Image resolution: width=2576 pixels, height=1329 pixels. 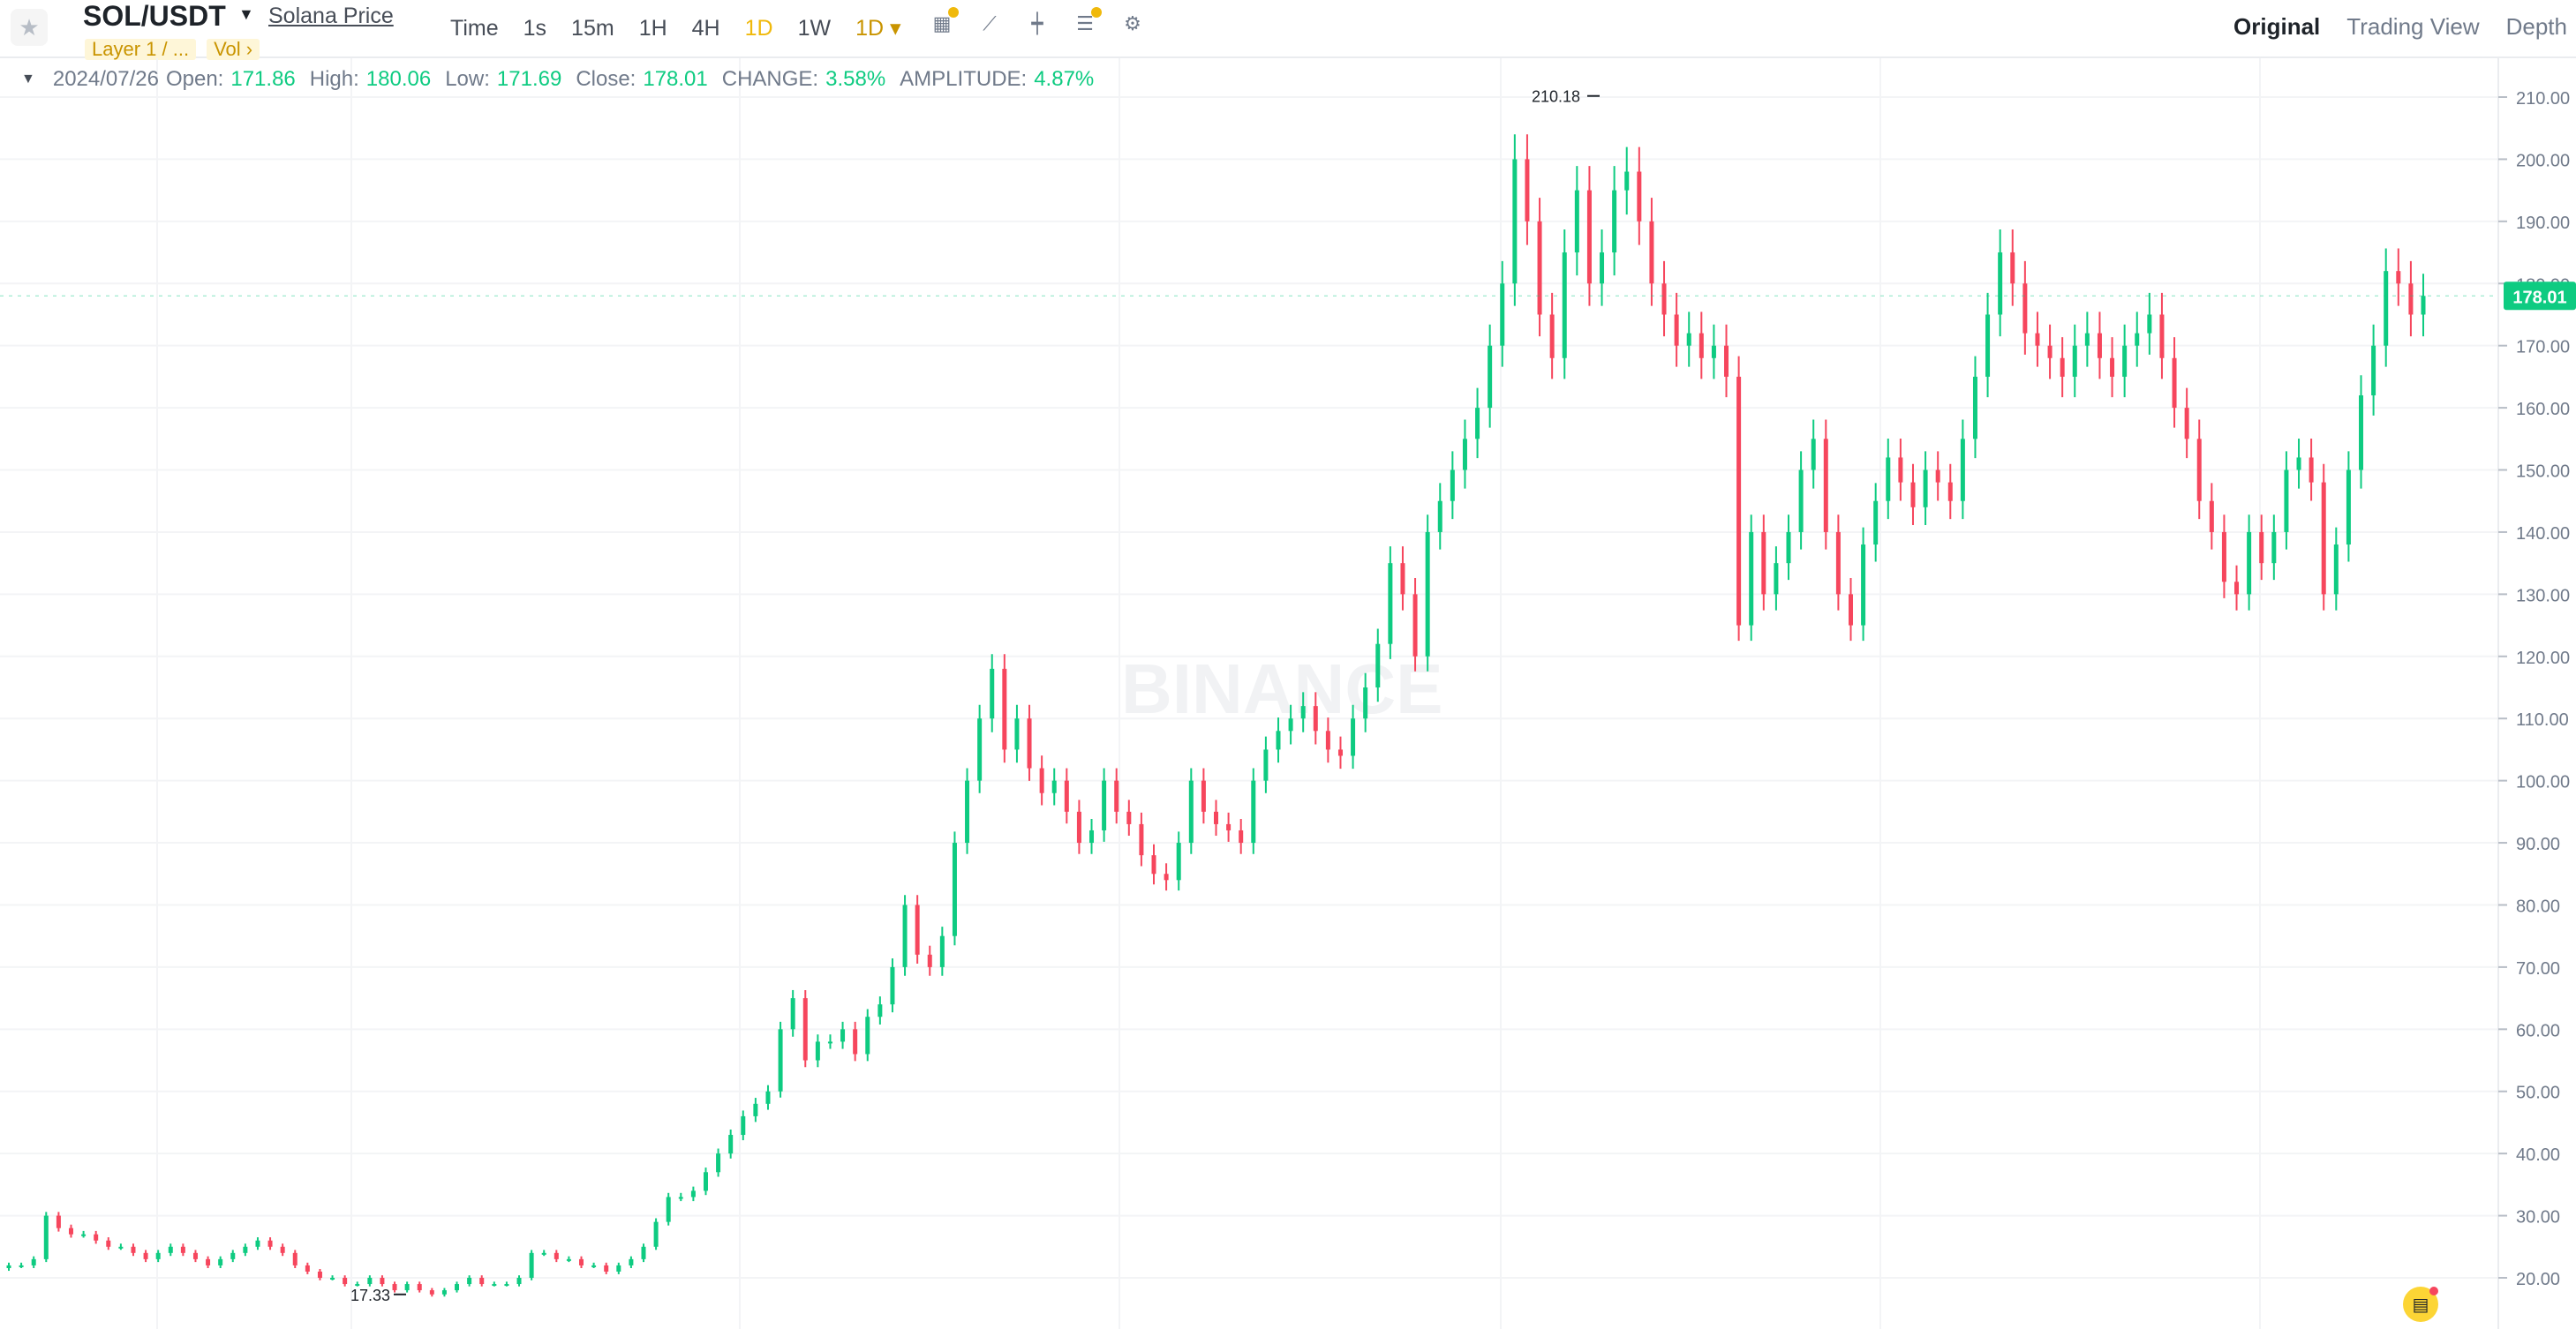 What do you see at coordinates (468, 79) in the screenshot?
I see `info-low-label: Low:` at bounding box center [468, 79].